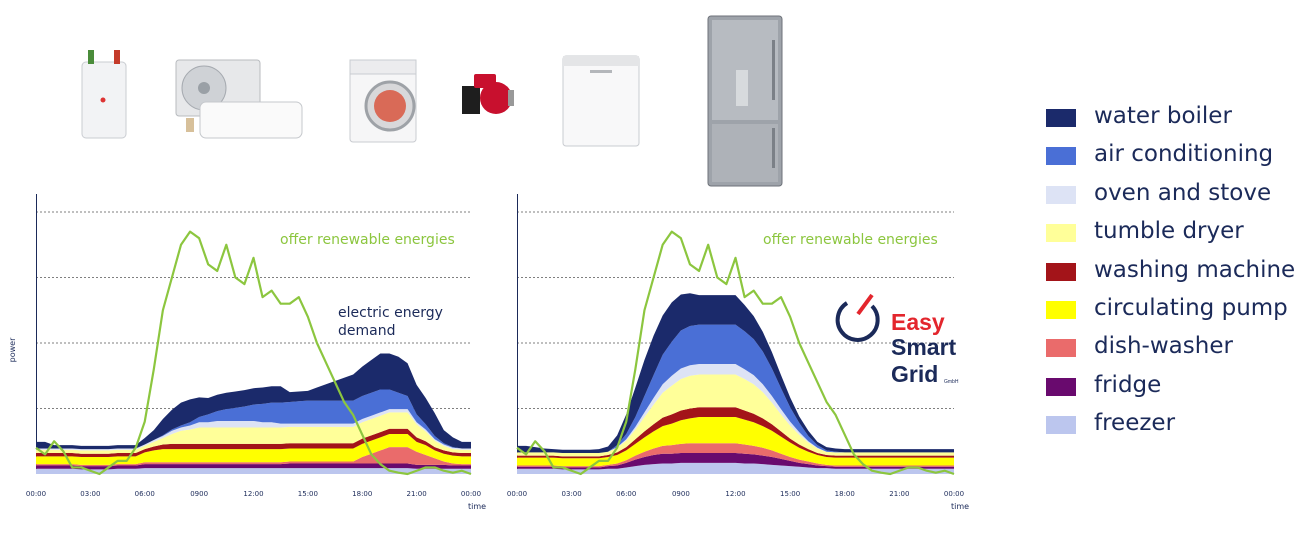  What do you see at coordinates (390, 313) in the screenshot?
I see `chart-left-demand-annotation-line1: electric energy` at bounding box center [390, 313].